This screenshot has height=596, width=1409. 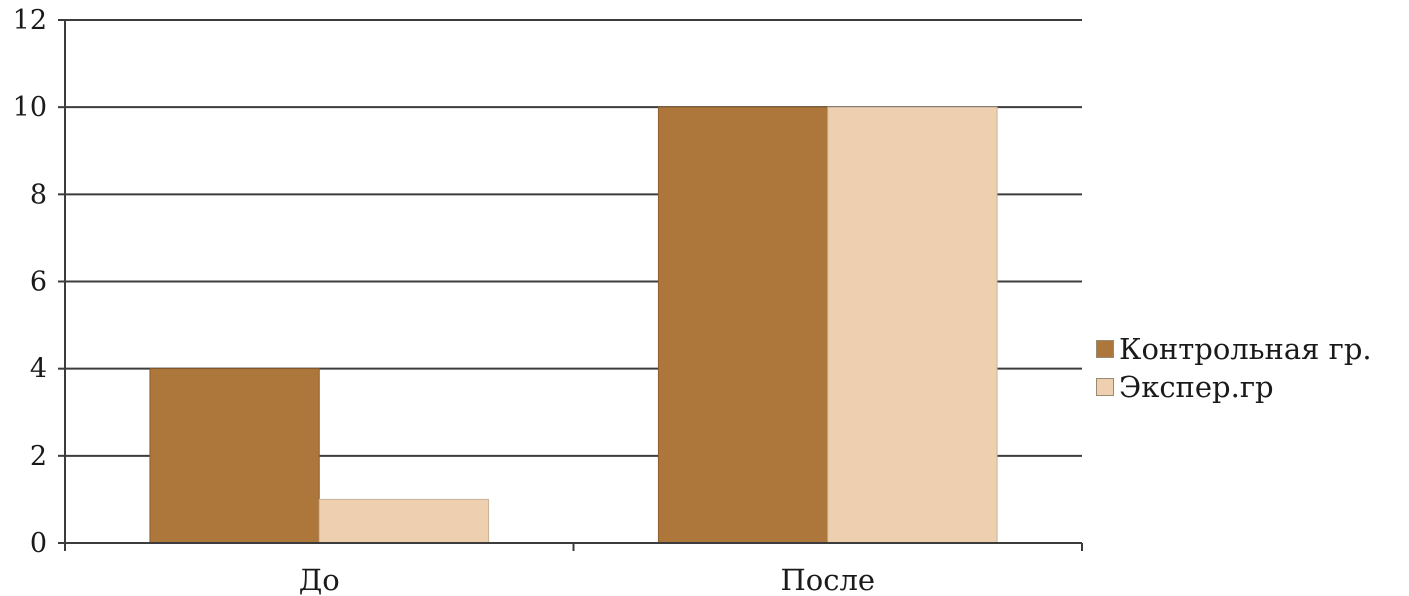 What do you see at coordinates (912, 325) in the screenshot?
I see `bar-series1-cat1` at bounding box center [912, 325].